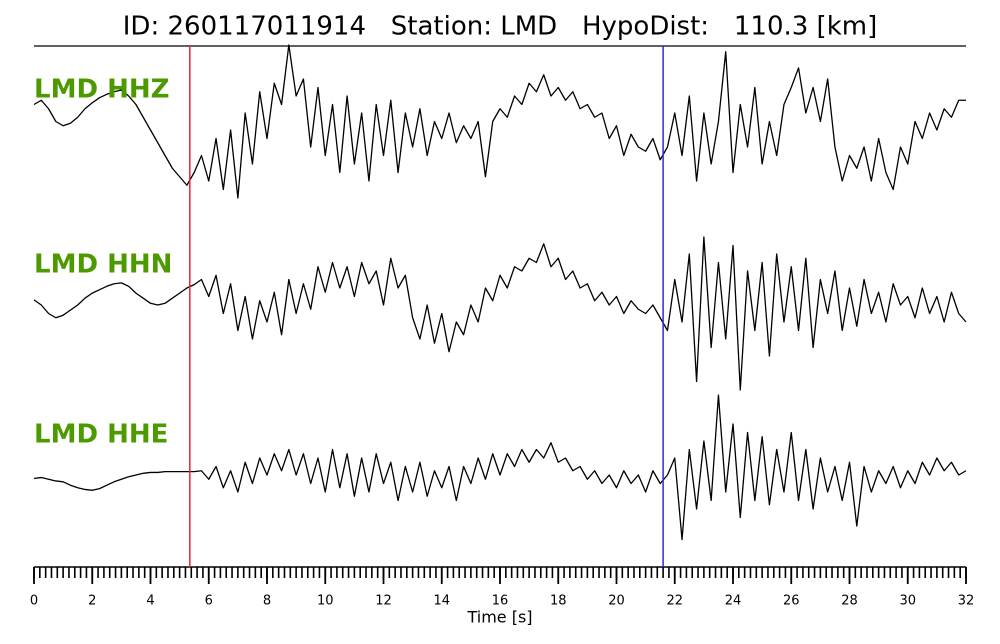  What do you see at coordinates (103, 265) in the screenshot?
I see `trace-label: LMD HHN` at bounding box center [103, 265].